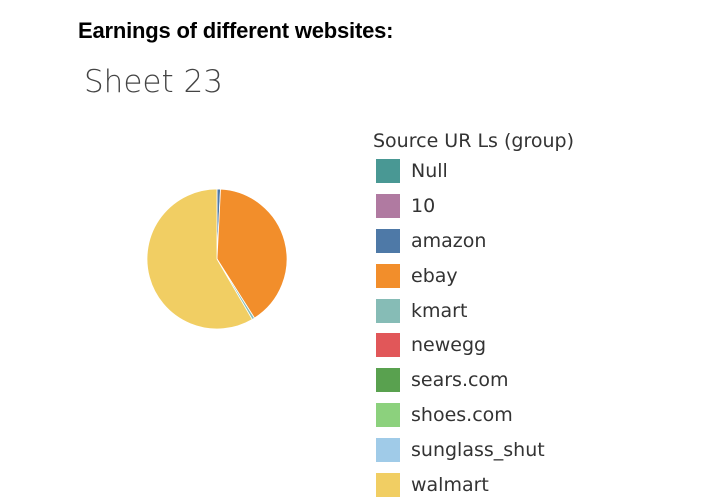 Image resolution: width=703 pixels, height=504 pixels. Describe the element at coordinates (533, 345) in the screenshot. I see `legend-item-newegg: newegg` at that location.